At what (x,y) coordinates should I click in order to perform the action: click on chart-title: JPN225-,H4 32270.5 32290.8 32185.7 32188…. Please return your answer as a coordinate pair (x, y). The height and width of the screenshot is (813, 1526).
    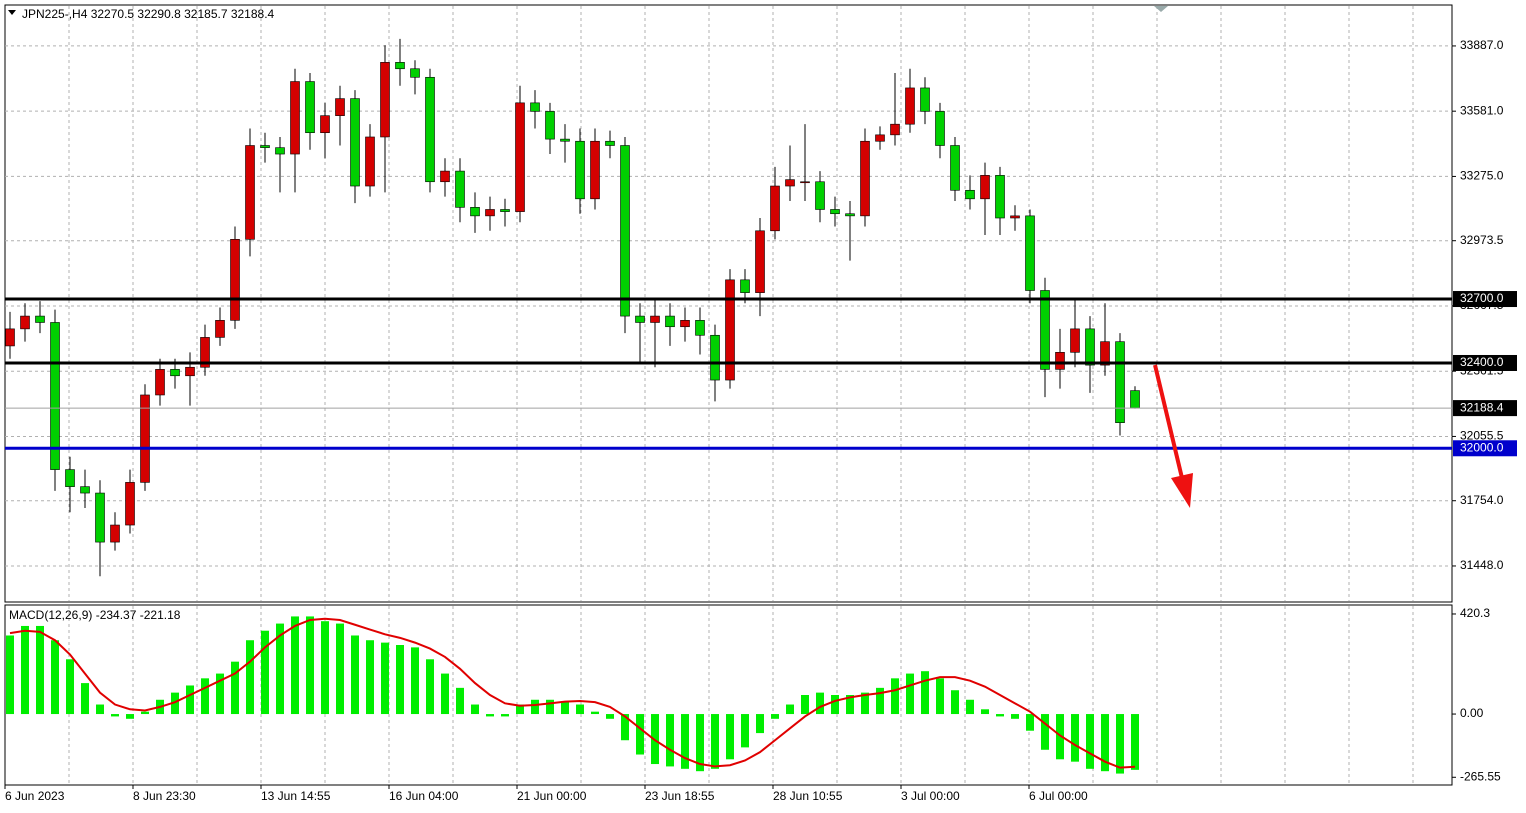
    Looking at the image, I should click on (148, 14).